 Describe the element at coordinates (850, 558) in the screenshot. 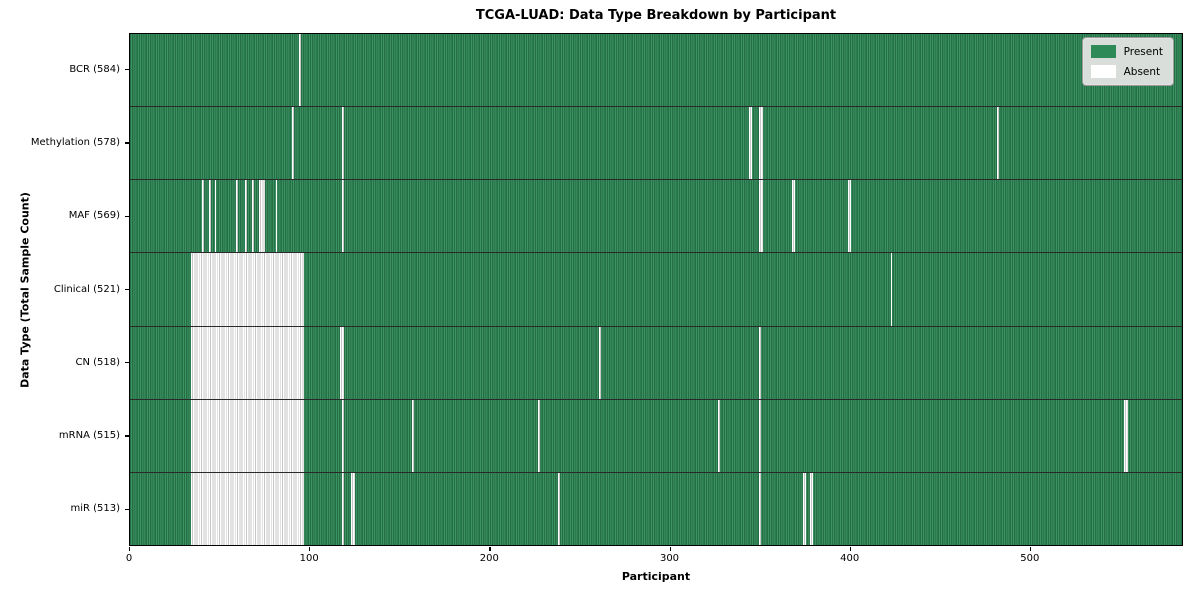

I see `x-tick-label-400: 400` at that location.